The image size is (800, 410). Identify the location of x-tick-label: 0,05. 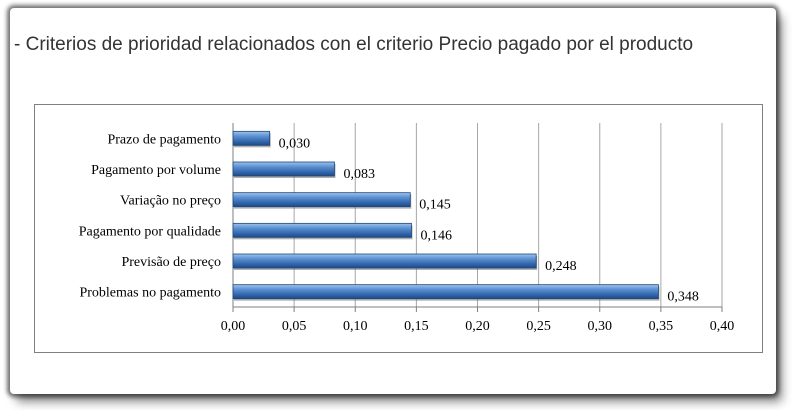
(294, 326).